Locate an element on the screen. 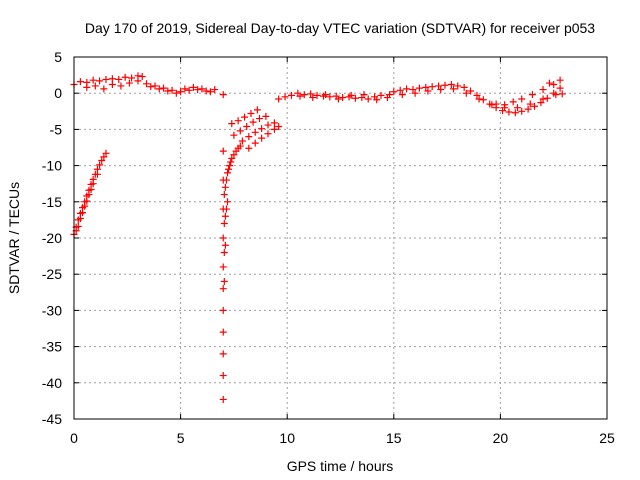 This screenshot has width=640, height=480. y-tick-label: -40 is located at coordinates (52, 383).